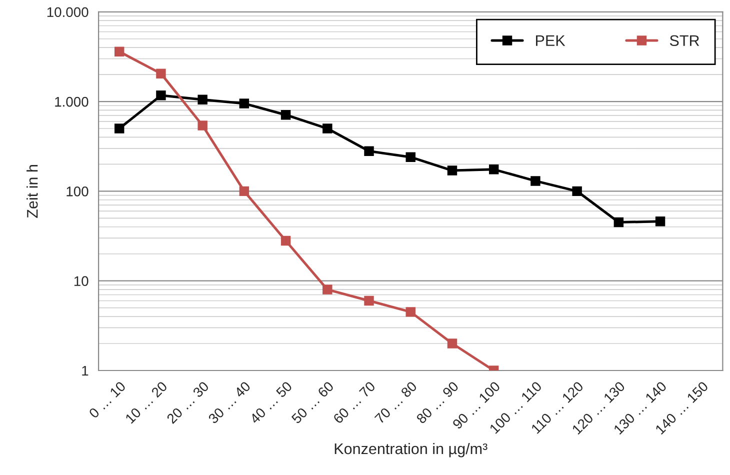 Image resolution: width=730 pixels, height=475 pixels. What do you see at coordinates (685, 40) in the screenshot?
I see `legend-label: STR` at bounding box center [685, 40].